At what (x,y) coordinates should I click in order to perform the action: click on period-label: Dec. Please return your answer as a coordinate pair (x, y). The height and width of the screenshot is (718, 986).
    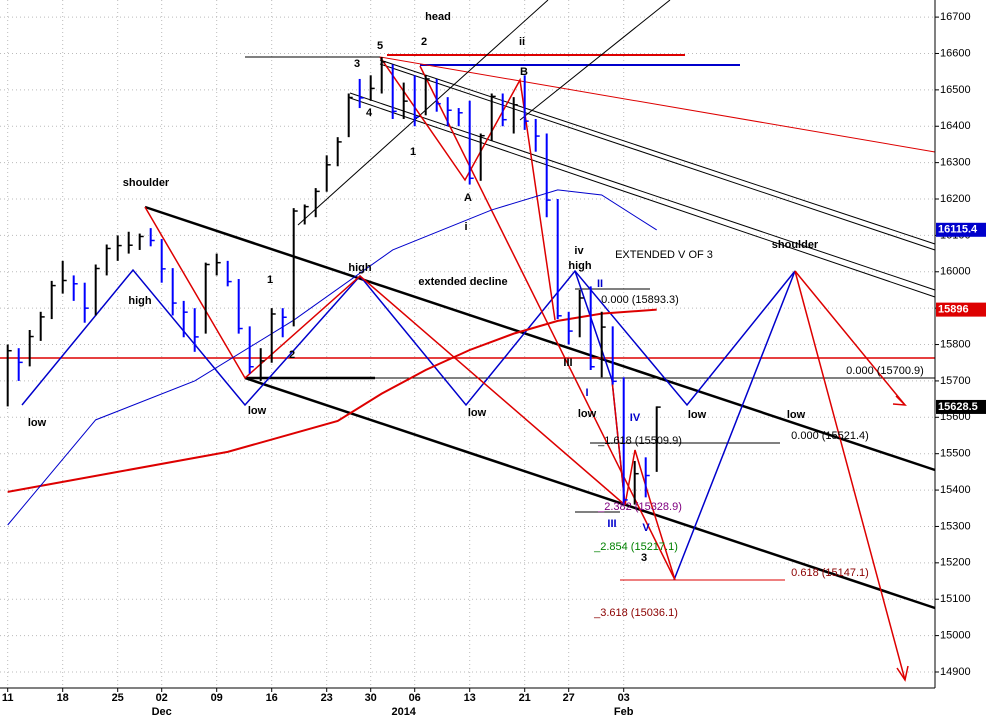
    Looking at the image, I should click on (162, 712).